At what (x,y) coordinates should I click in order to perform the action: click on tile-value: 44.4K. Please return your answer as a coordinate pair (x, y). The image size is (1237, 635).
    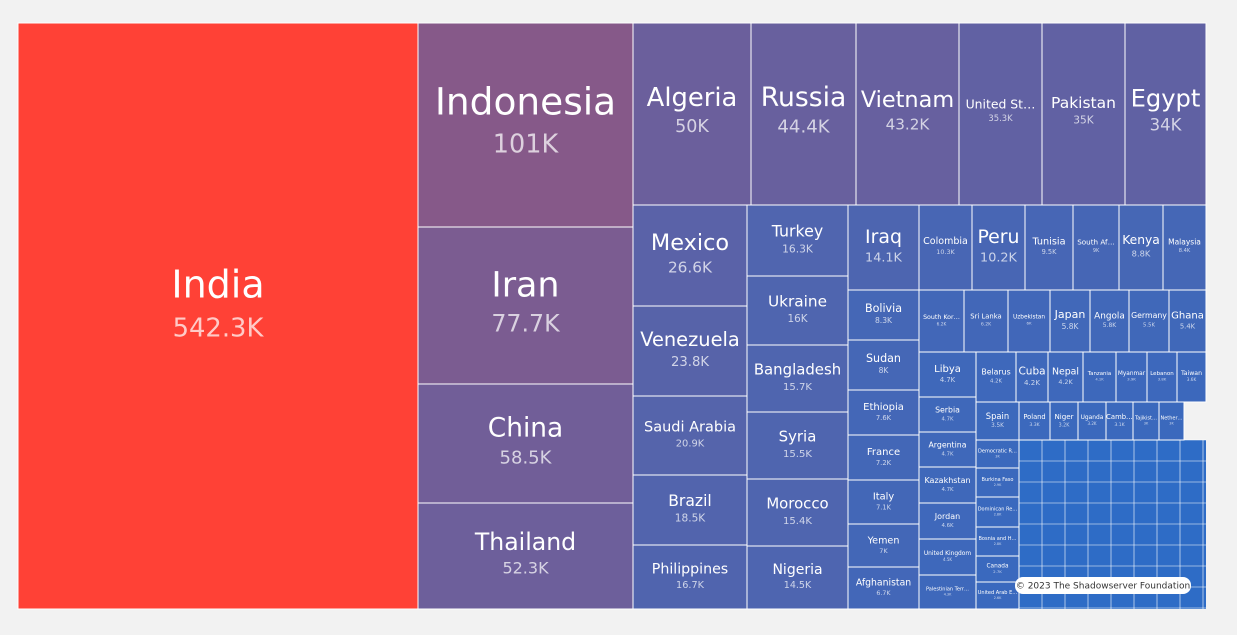
    Looking at the image, I should click on (803, 127).